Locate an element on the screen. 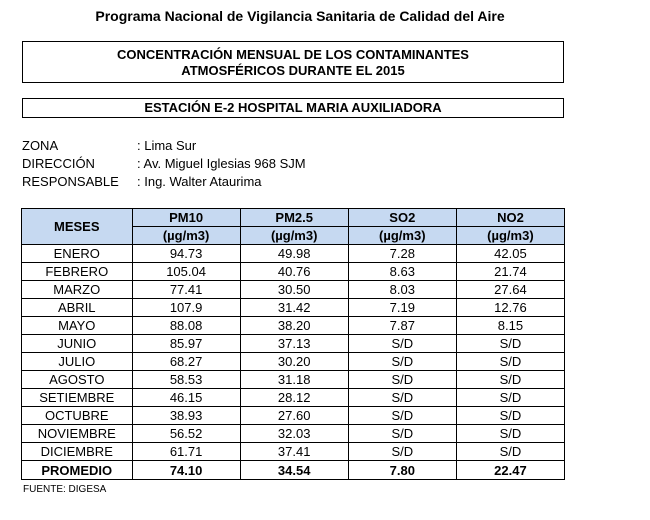 The height and width of the screenshot is (520, 650). cell-no2: 27.64 is located at coordinates (510, 289).